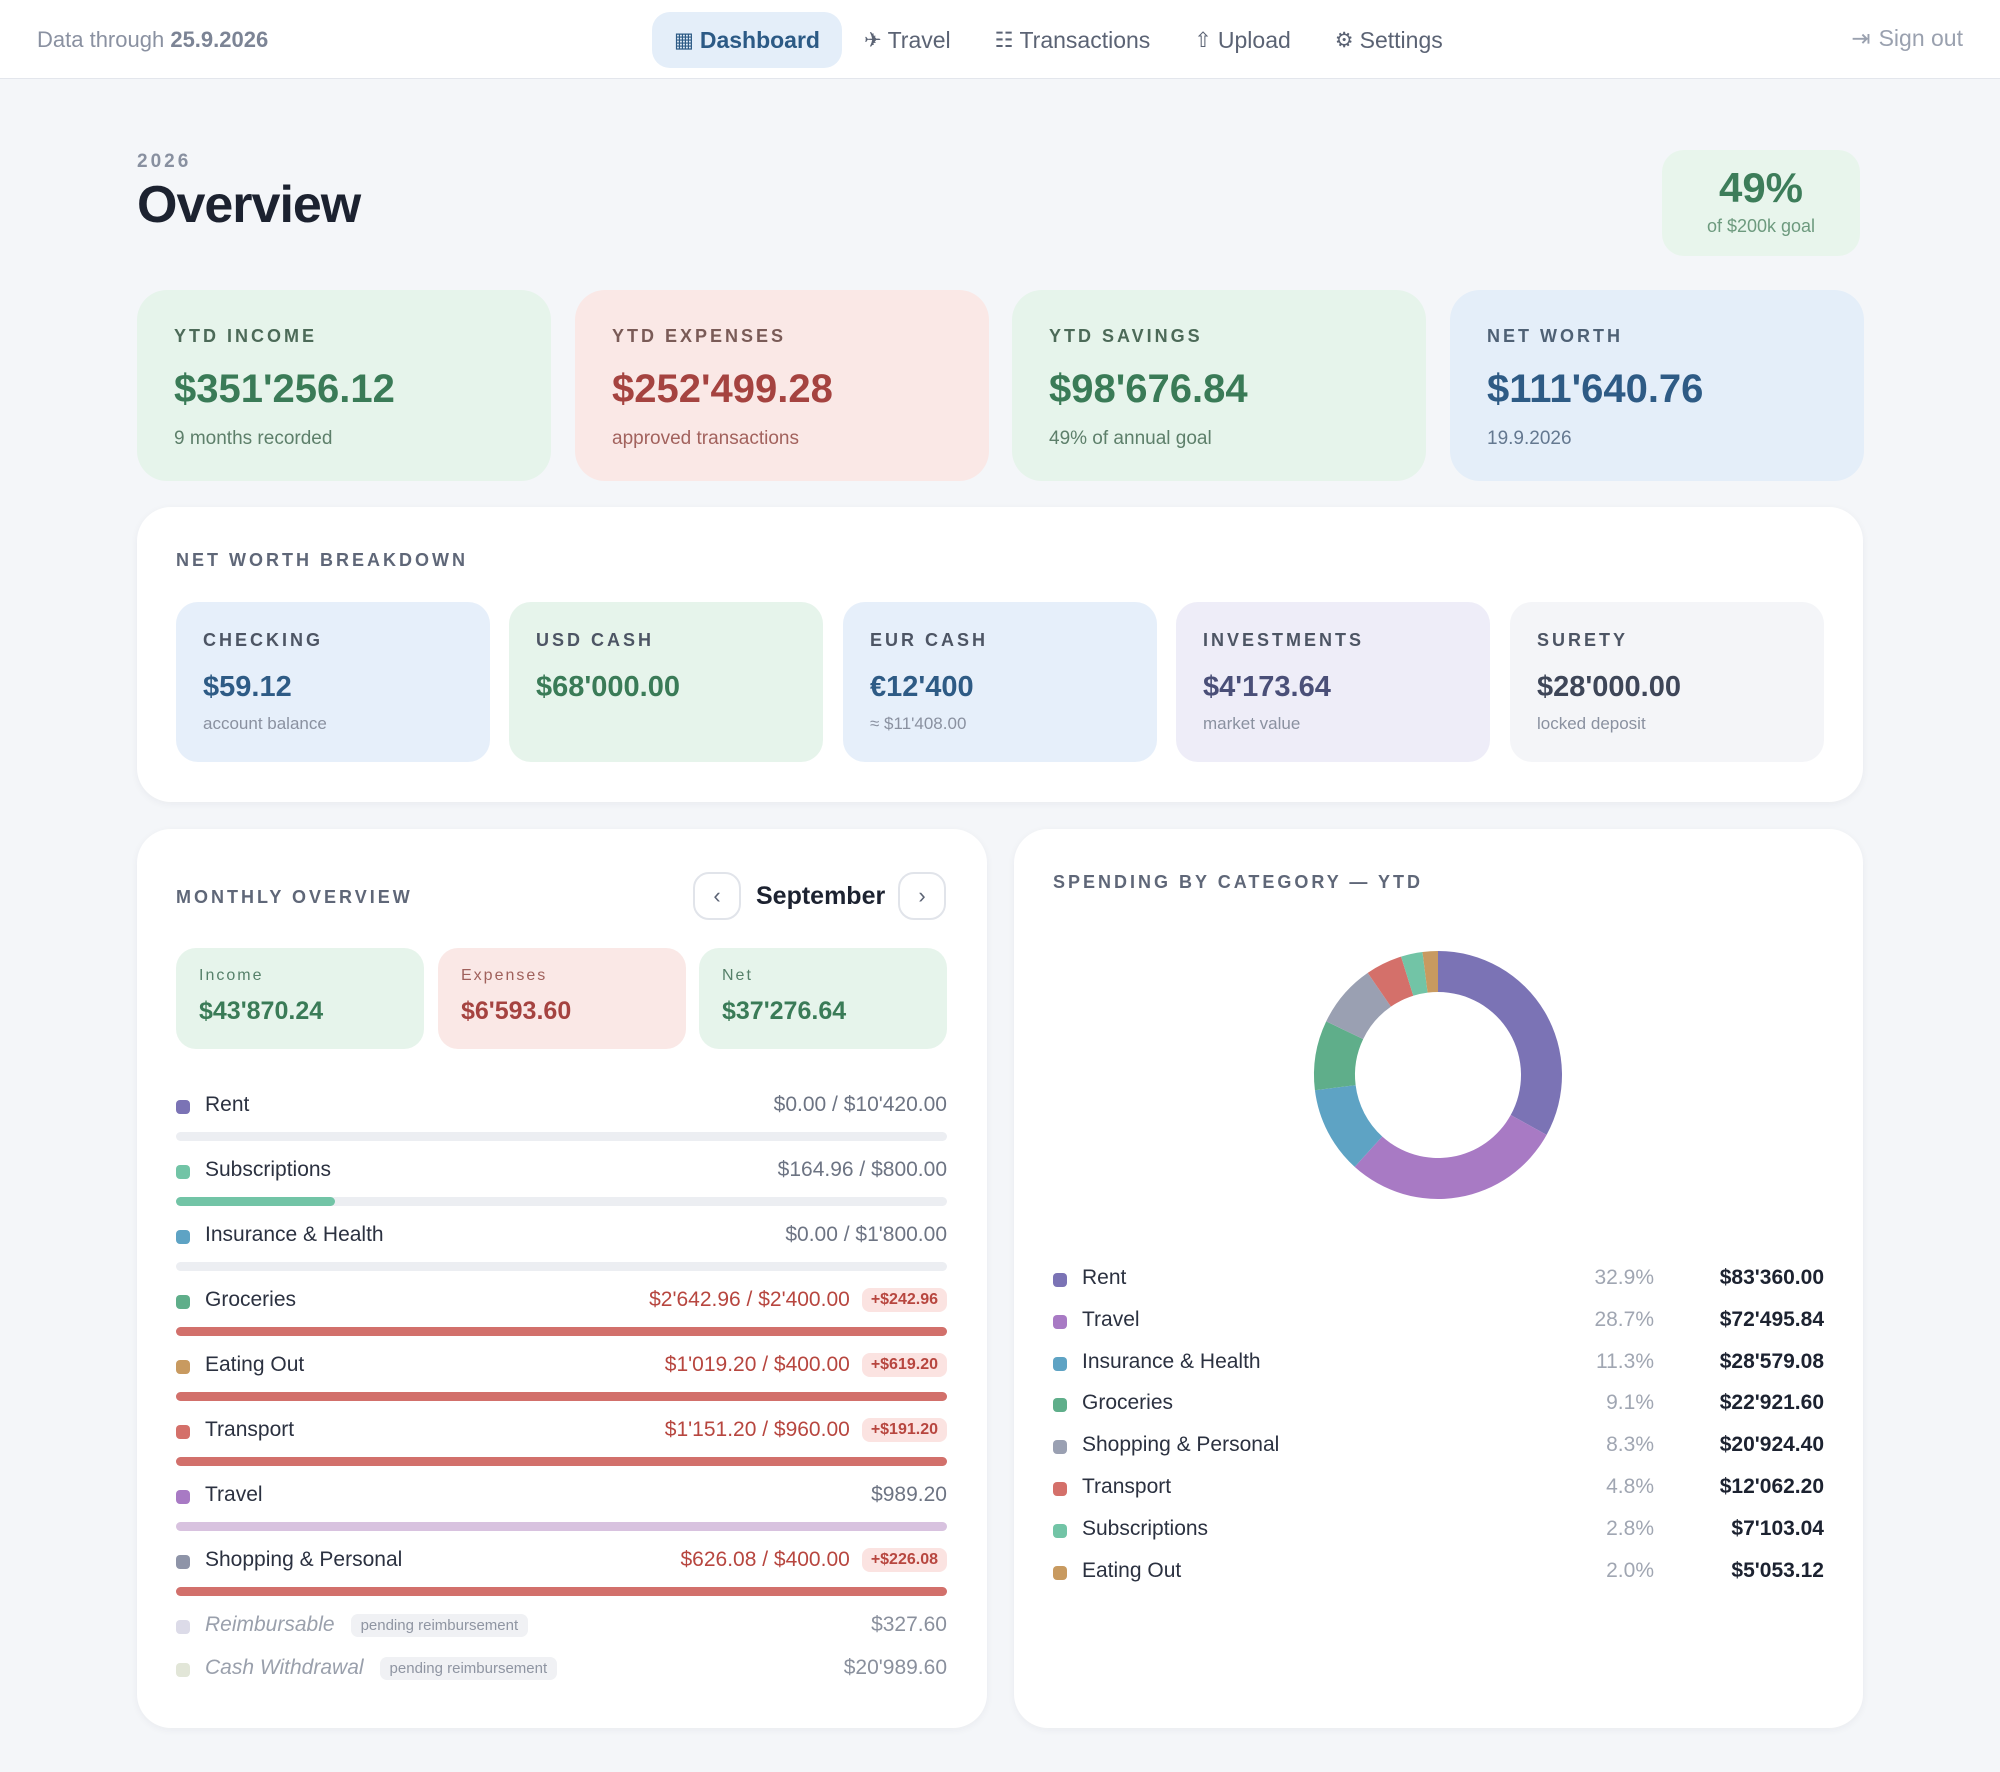  I want to click on prev-month-button: ‹, so click(717, 896).